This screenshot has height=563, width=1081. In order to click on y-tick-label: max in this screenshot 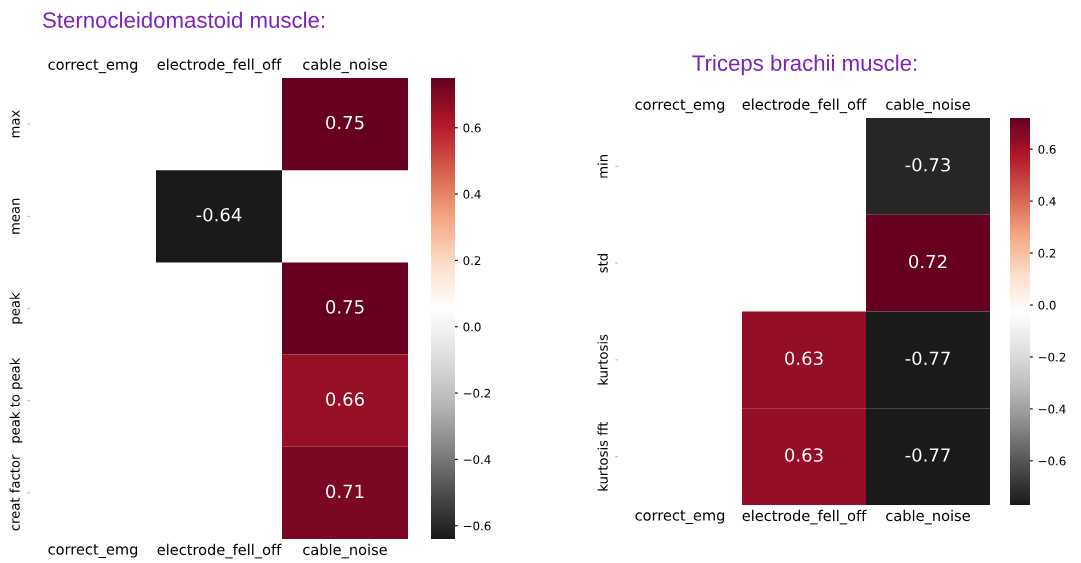, I will do `click(16, 124)`.